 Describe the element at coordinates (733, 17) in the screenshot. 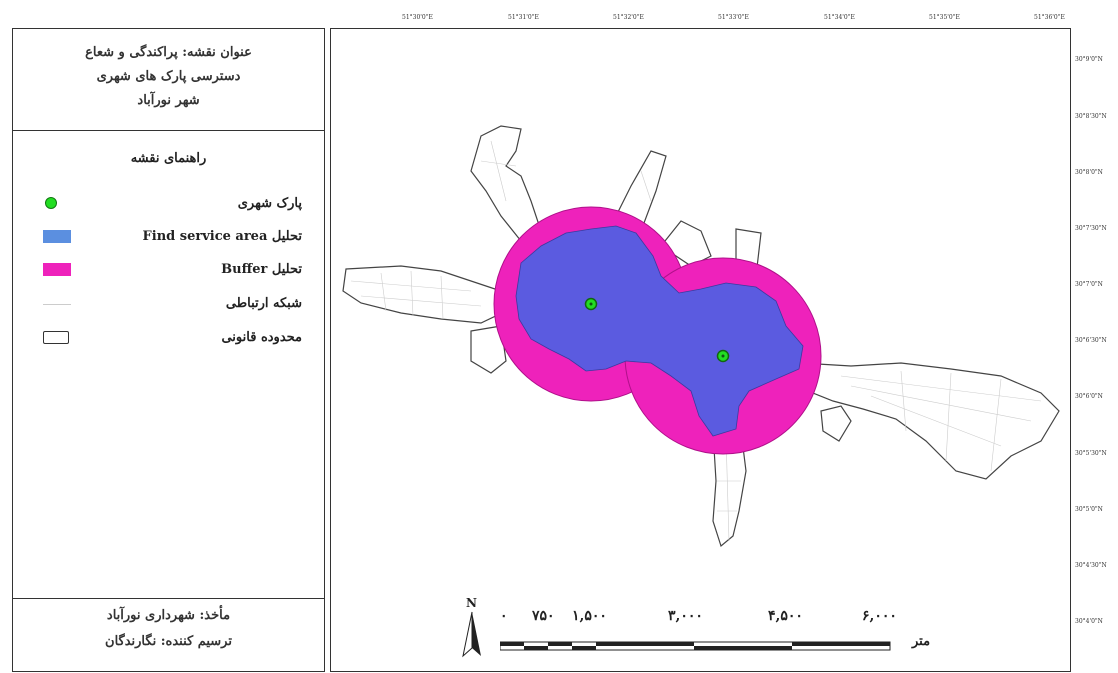

I see `longitude-label: 51°33'0"E` at that location.